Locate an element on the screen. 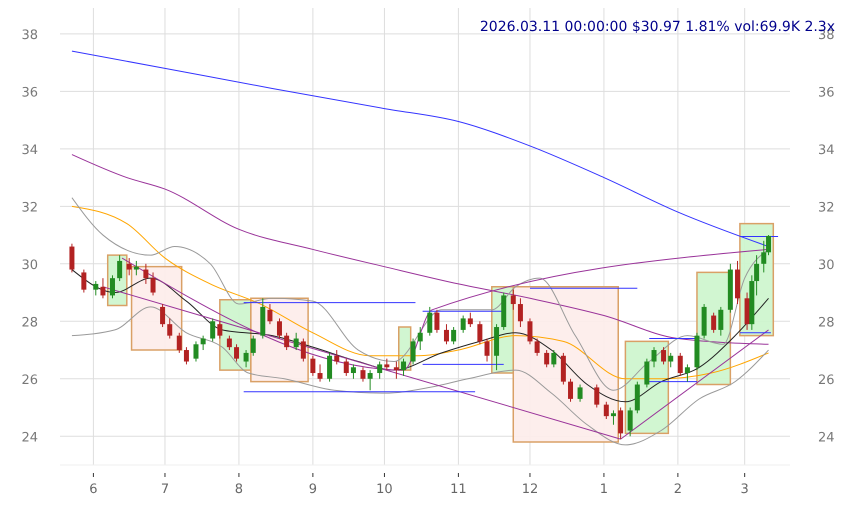 Image resolution: width=849 pixels, height=505 pixels. y2-tick-label: 34 is located at coordinates (826, 150).